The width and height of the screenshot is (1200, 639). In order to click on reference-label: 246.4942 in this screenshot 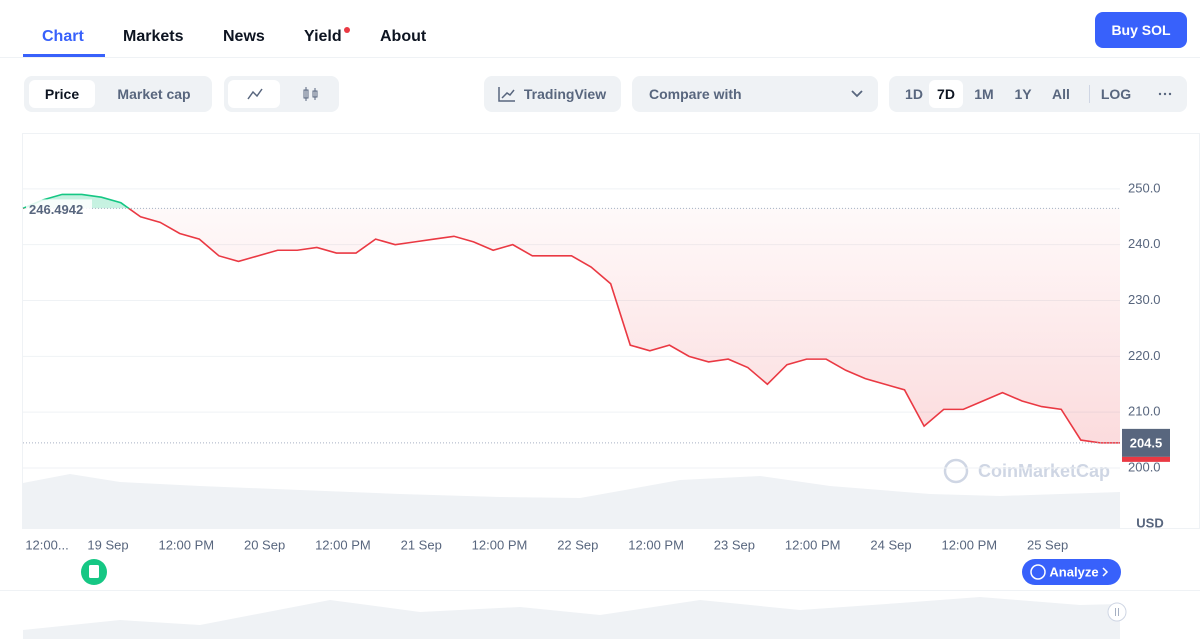, I will do `click(56, 209)`.